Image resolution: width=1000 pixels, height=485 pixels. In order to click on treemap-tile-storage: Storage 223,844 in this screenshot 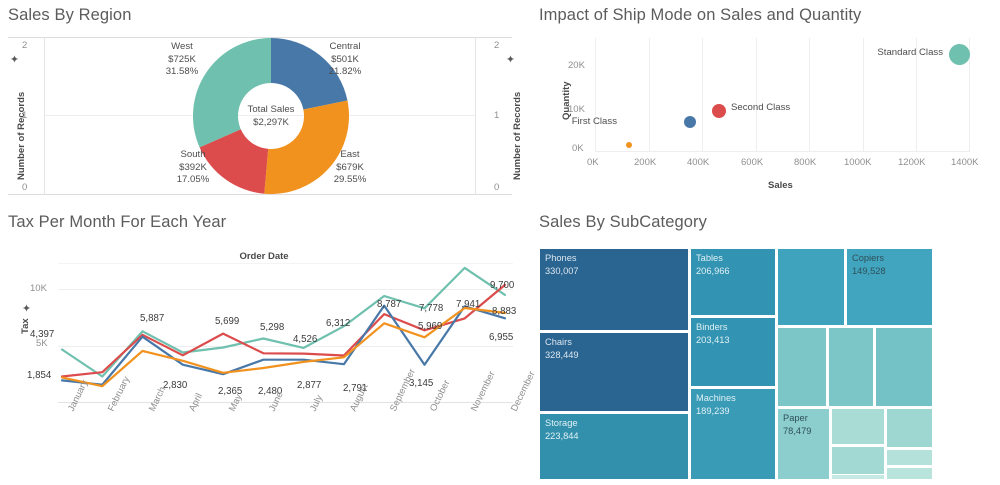, I will do `click(614, 446)`.